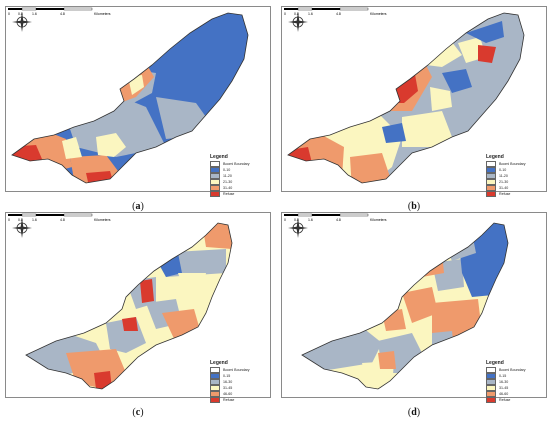 This screenshot has height=426, width=550. Describe the element at coordinates (138, 412) in the screenshot. I see `panel-caption: (c)` at that location.